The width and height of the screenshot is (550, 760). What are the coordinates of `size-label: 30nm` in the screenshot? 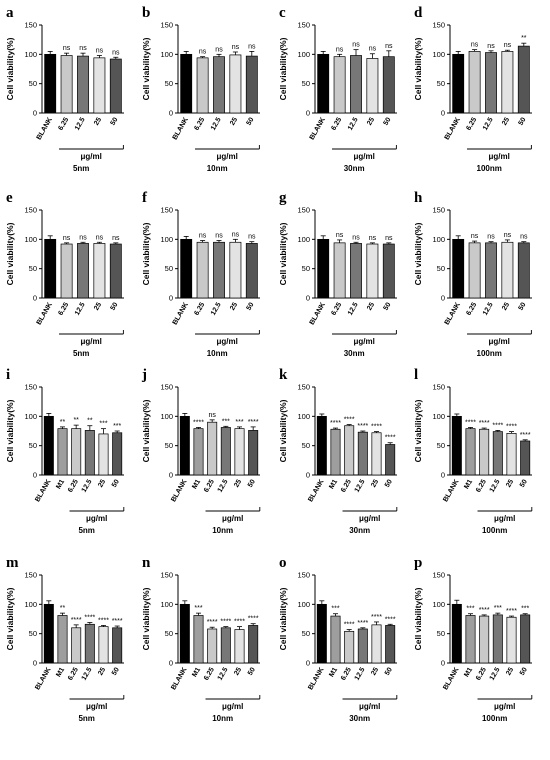 It's located at (359, 530).